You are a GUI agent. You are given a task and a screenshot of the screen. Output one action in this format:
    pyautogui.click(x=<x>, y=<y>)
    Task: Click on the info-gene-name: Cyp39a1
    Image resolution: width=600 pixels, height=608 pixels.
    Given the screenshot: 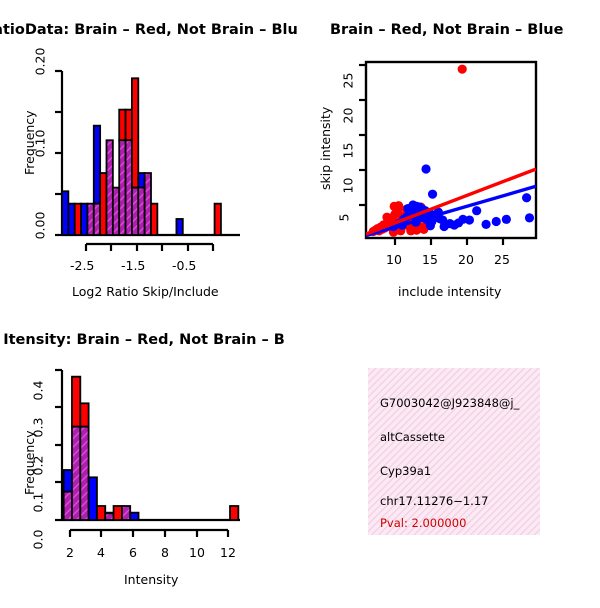 What is the action you would take?
    pyautogui.click(x=406, y=471)
    